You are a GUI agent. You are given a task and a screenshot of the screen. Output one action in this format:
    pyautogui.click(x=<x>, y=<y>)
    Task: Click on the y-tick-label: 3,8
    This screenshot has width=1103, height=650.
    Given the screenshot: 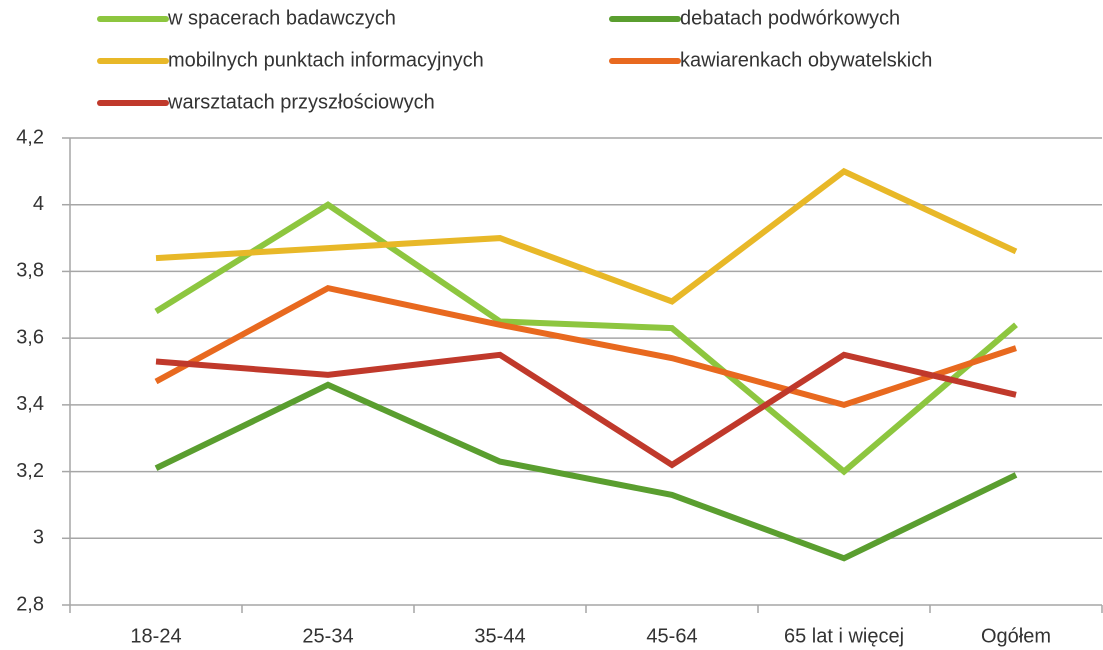 What is the action you would take?
    pyautogui.click(x=30, y=271)
    